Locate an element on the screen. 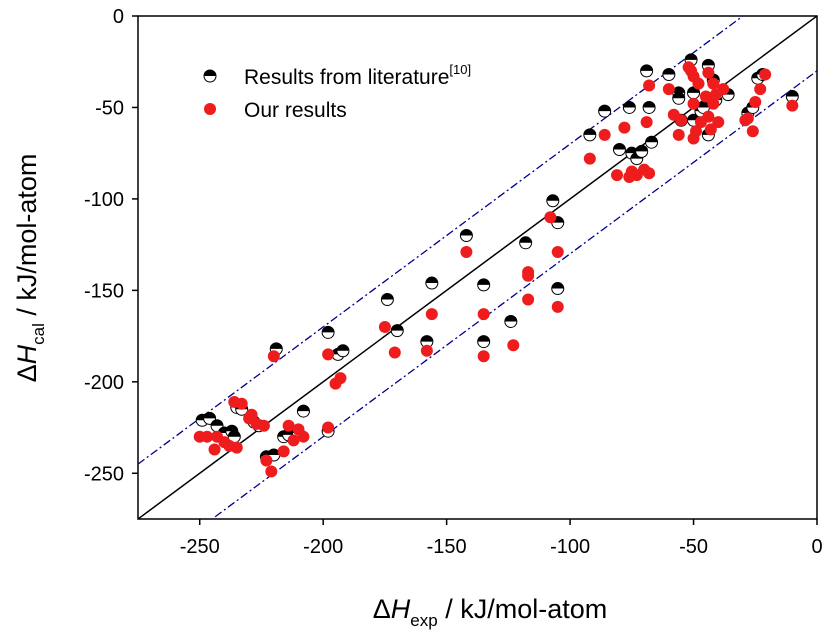 The image size is (827, 638). y-tick-label: -200 is located at coordinates (104, 383).